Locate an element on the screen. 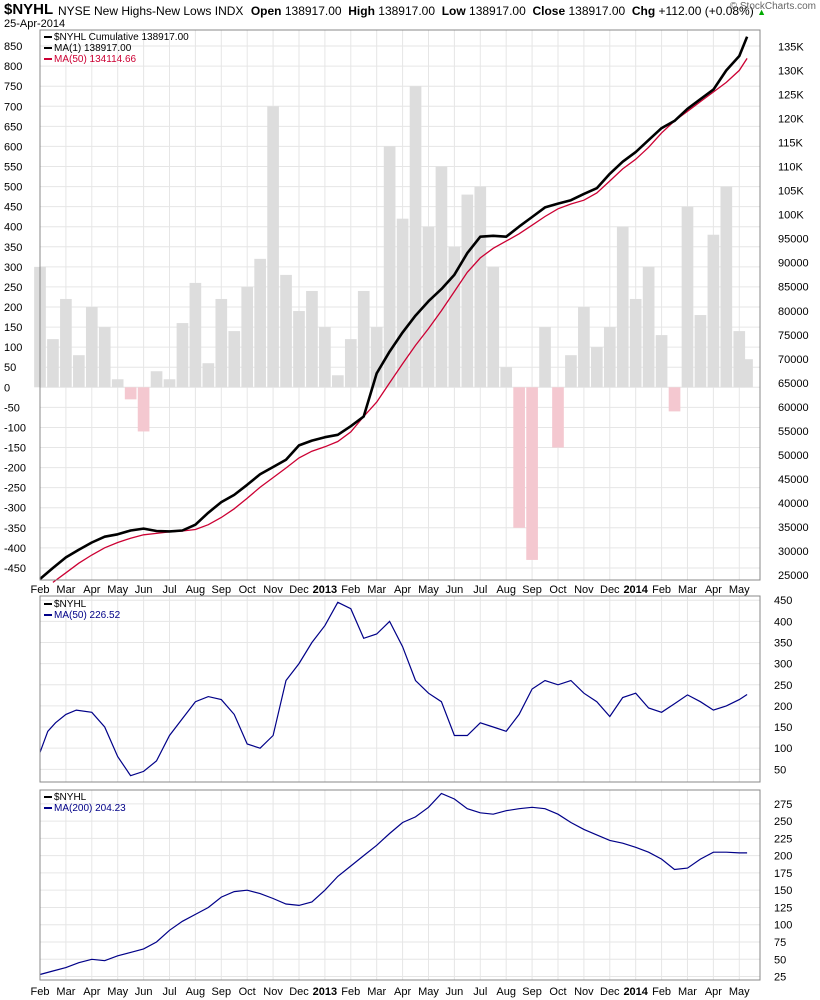  x-label-top: 2014 is located at coordinates (635, 590).